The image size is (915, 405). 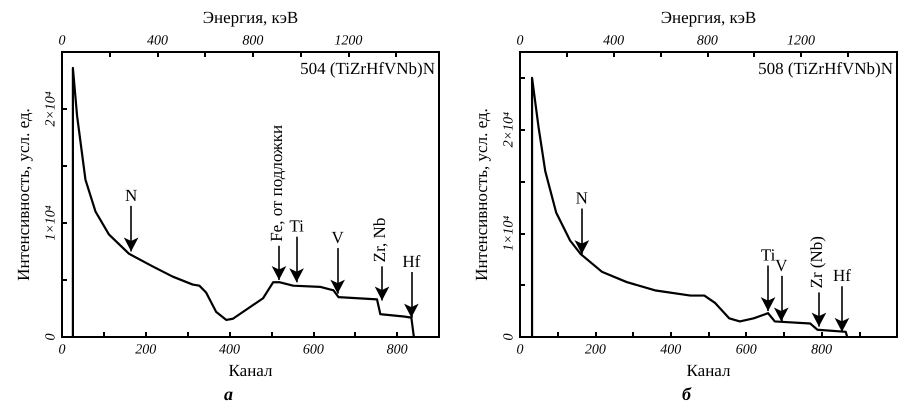 I want to click on annotation: Zr (Nb), so click(x=816, y=262).